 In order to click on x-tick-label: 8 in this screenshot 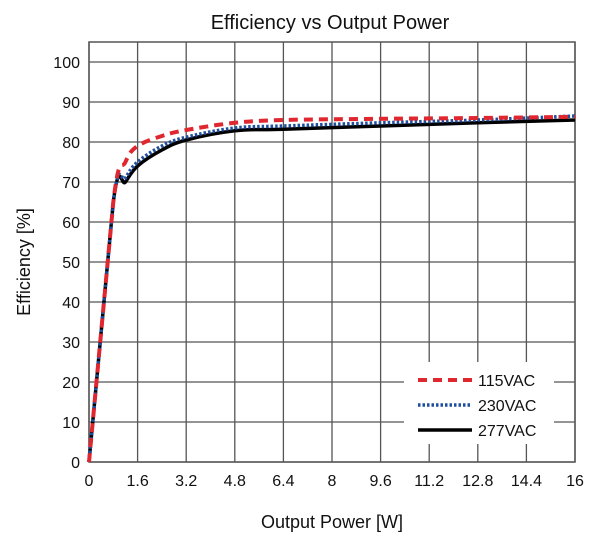, I will do `click(332, 481)`.